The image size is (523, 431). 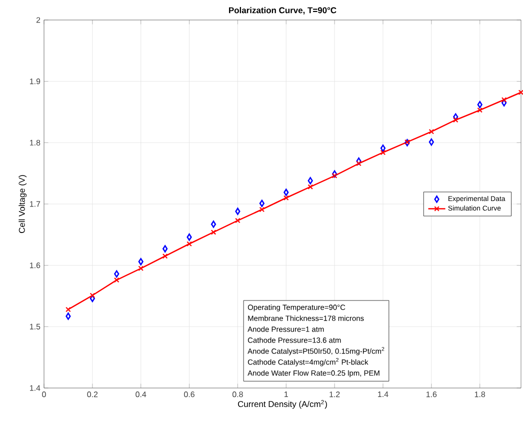 What do you see at coordinates (282, 404) in the screenshot?
I see `x-axis-title: Current Density (A/cm$^{2}$)` at bounding box center [282, 404].